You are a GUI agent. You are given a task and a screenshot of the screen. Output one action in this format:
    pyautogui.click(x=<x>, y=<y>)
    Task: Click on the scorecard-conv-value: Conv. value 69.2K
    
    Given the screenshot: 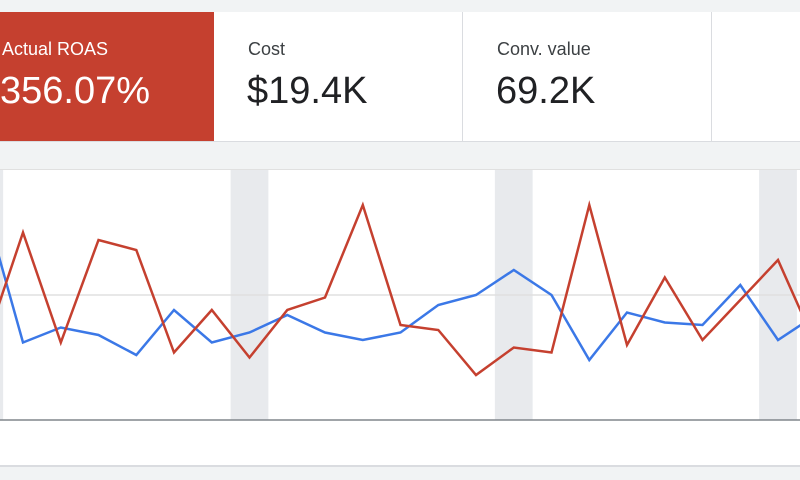 What is the action you would take?
    pyautogui.click(x=587, y=76)
    